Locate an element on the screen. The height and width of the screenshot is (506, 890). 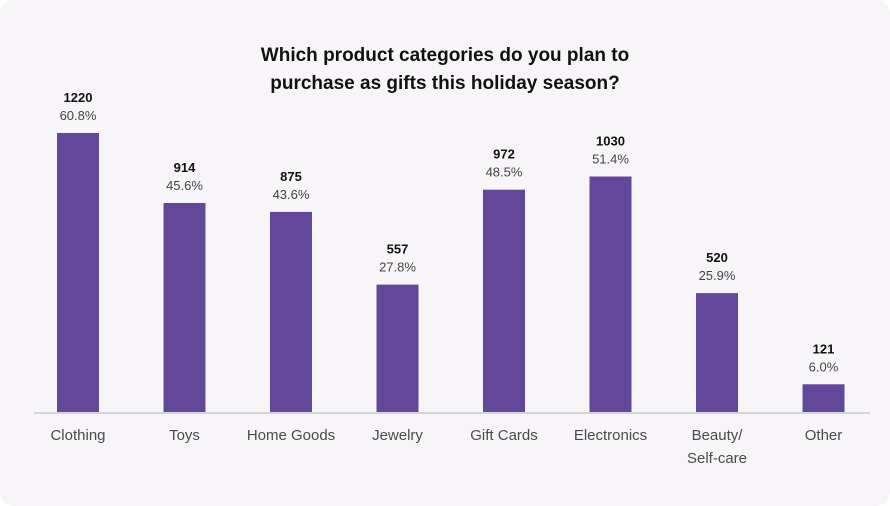
bar-value-label: 1220 is located at coordinates (78, 97).